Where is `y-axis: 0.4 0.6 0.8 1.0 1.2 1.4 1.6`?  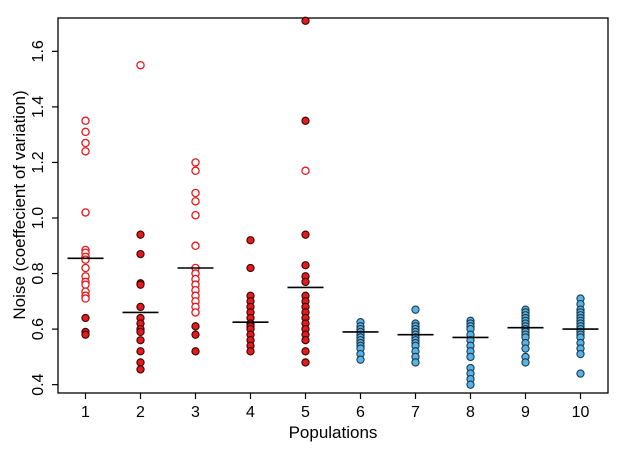
y-axis: 0.4 0.6 0.8 1.0 1.2 1.4 1.6 is located at coordinates (44, 218).